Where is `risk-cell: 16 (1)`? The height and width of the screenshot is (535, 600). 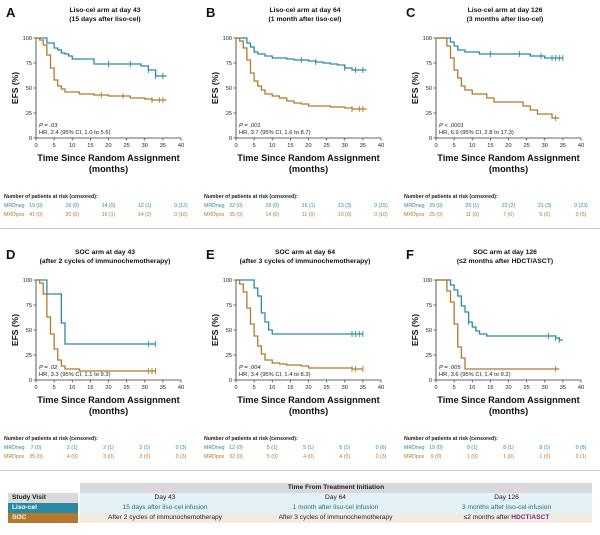
risk-cell: 16 (1) is located at coordinates (108, 215).